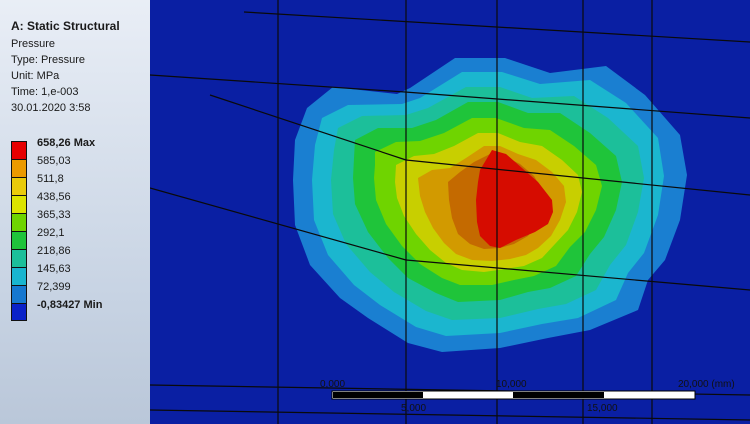  What do you see at coordinates (48, 60) in the screenshot?
I see `result-type: Type: Pressure` at bounding box center [48, 60].